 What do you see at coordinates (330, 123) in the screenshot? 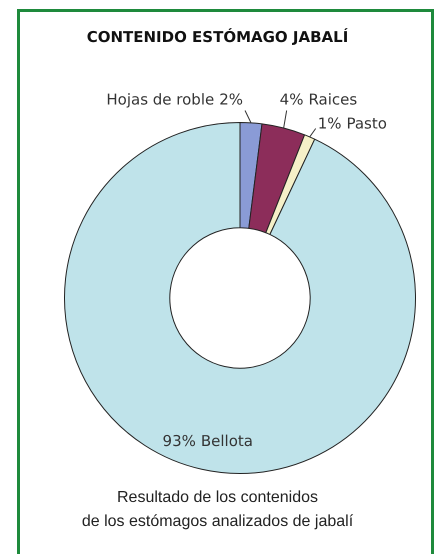
I see `data-label: 1%` at bounding box center [330, 123].